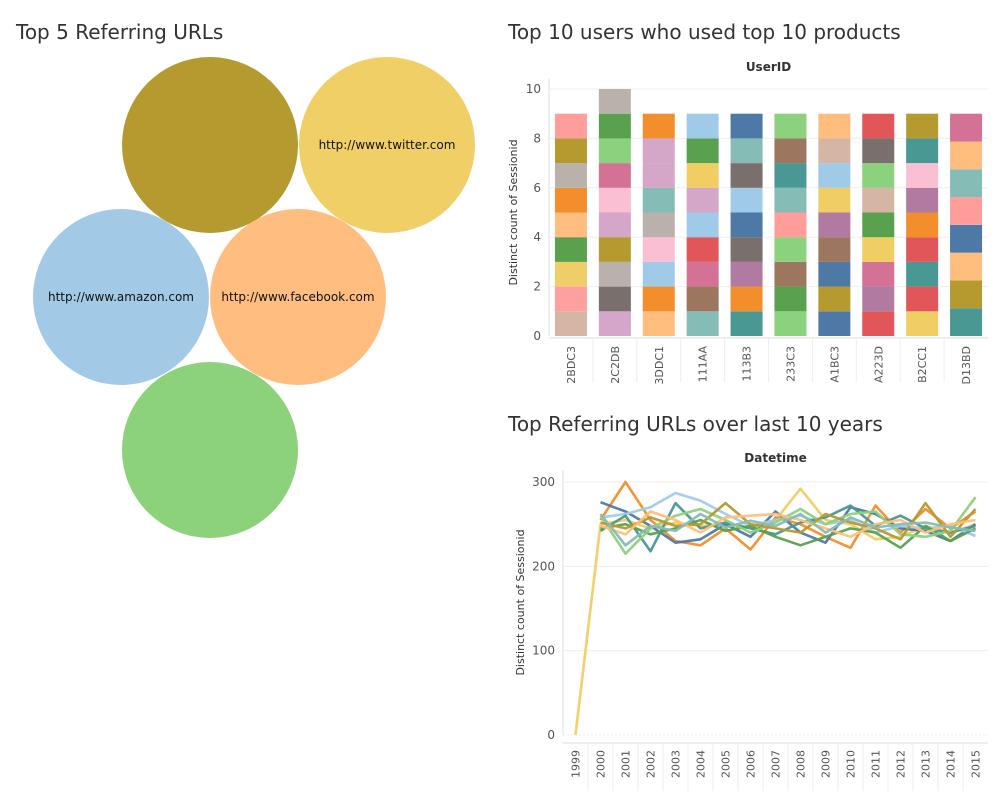 Image resolution: width=1000 pixels, height=800 pixels. What do you see at coordinates (121, 297) in the screenshot?
I see `bubble-amazon` at bounding box center [121, 297].